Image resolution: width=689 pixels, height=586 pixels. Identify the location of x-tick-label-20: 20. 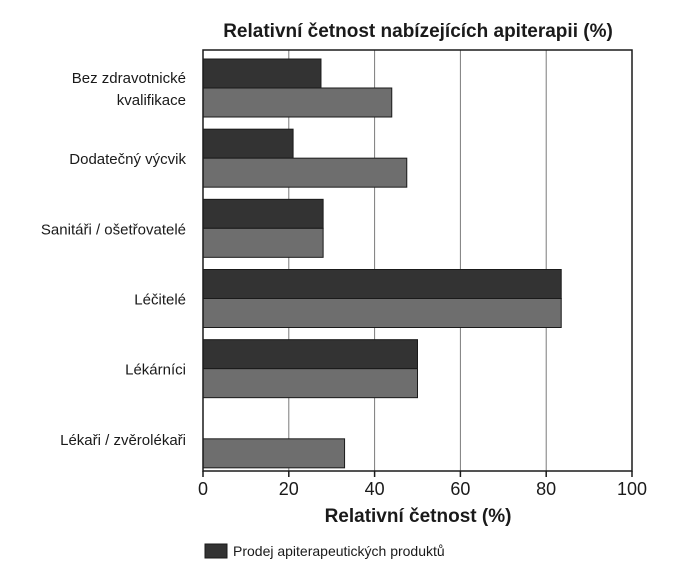
(289, 489).